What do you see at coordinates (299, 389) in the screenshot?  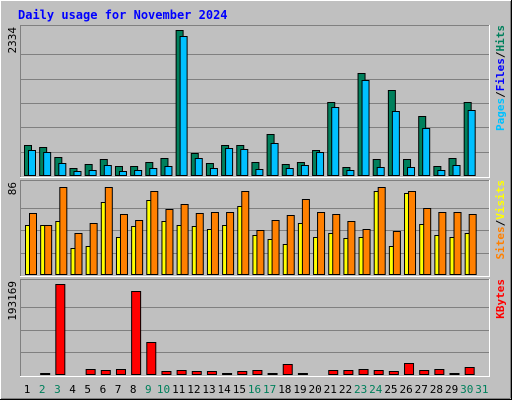 I see `x-label-day-19: 19` at bounding box center [299, 389].